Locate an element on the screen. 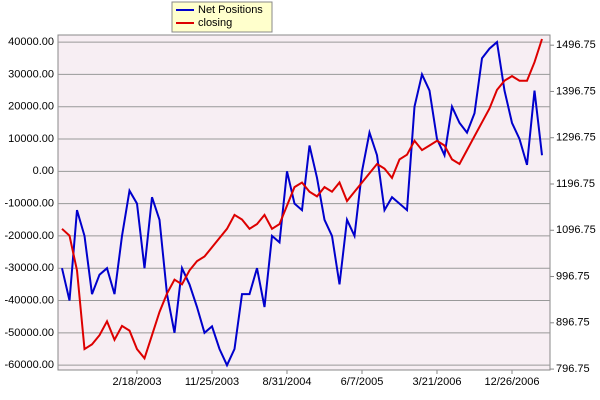  x-tick-label: 6/7/2005 is located at coordinates (362, 382).